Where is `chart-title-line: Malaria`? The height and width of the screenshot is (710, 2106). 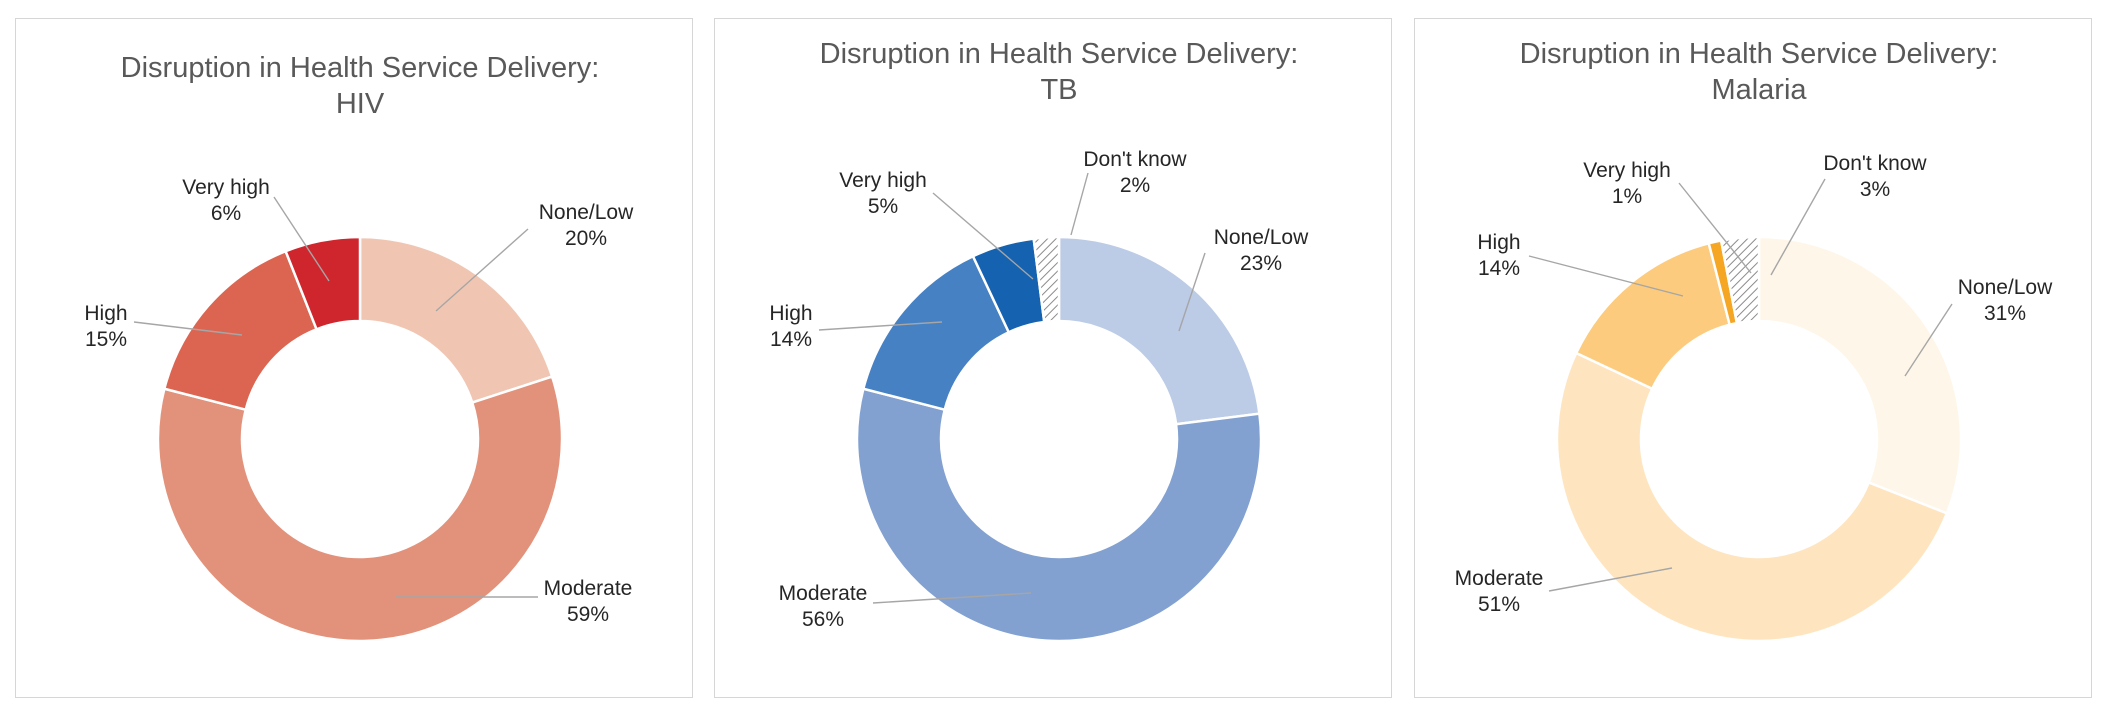 chart-title-line: Malaria is located at coordinates (1759, 90).